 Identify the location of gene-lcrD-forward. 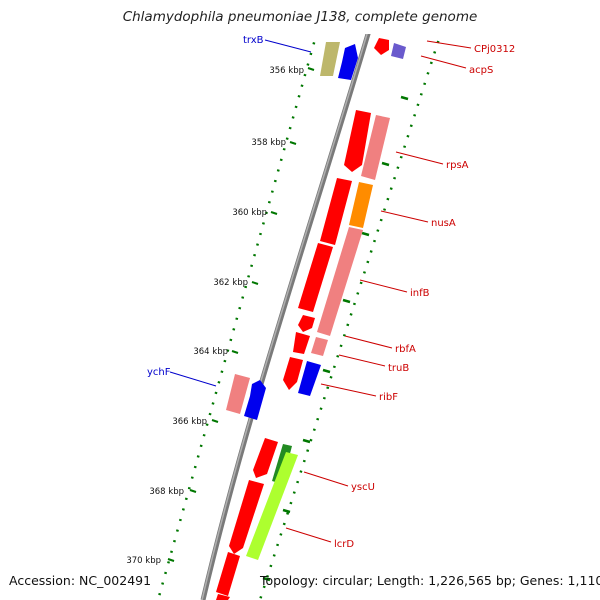
(246, 517).